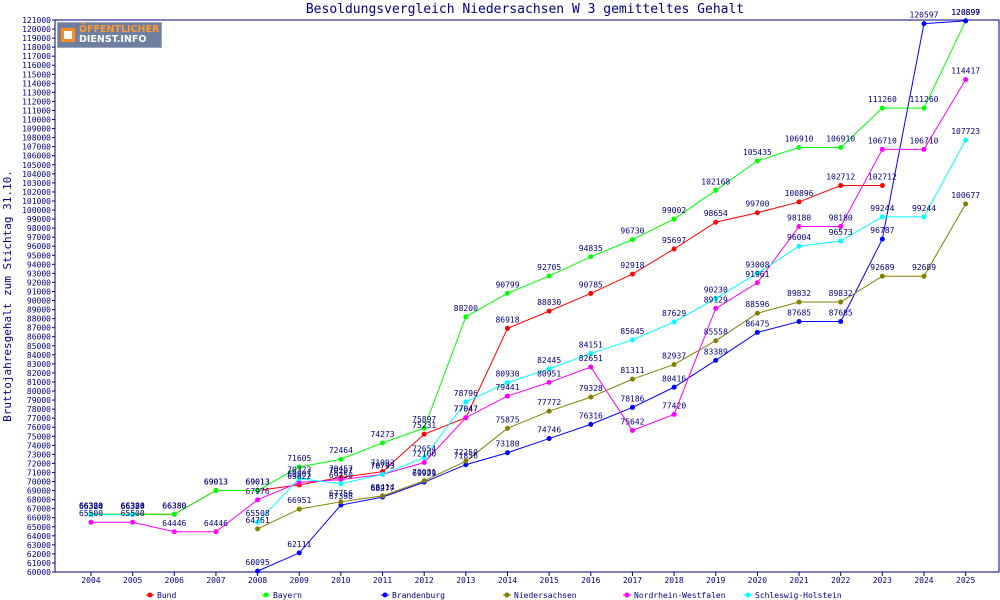 This screenshot has height=600, width=1000. Describe the element at coordinates (39, 355) in the screenshot. I see `y-tick-label: 84000` at that location.